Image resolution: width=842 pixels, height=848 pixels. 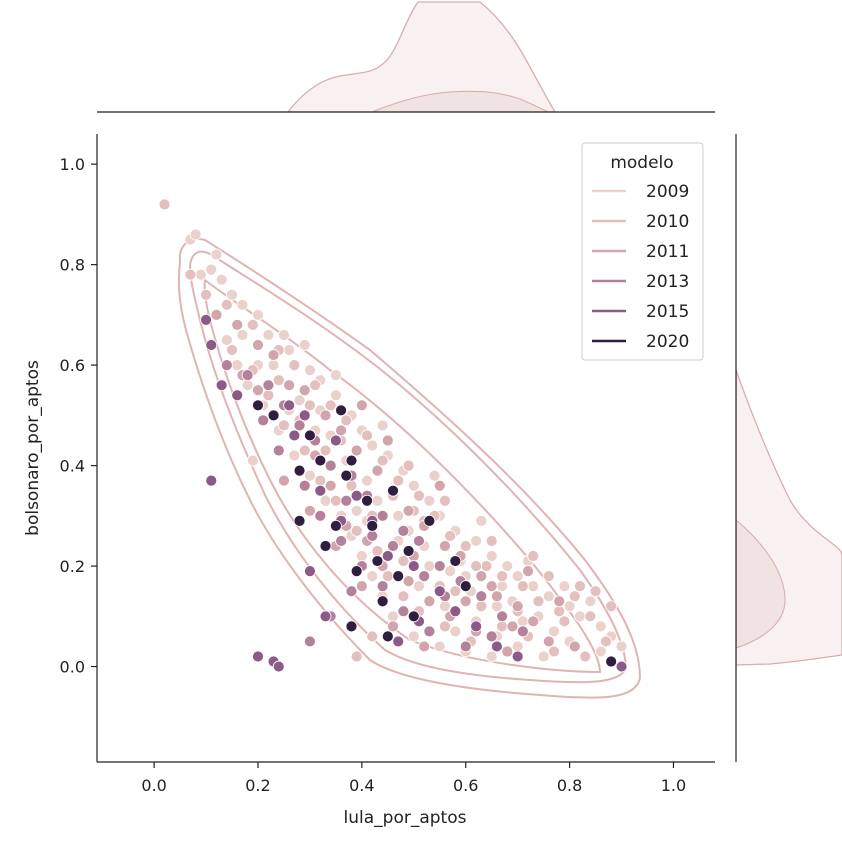 I want to click on right-rug, so click(x=727, y=435).